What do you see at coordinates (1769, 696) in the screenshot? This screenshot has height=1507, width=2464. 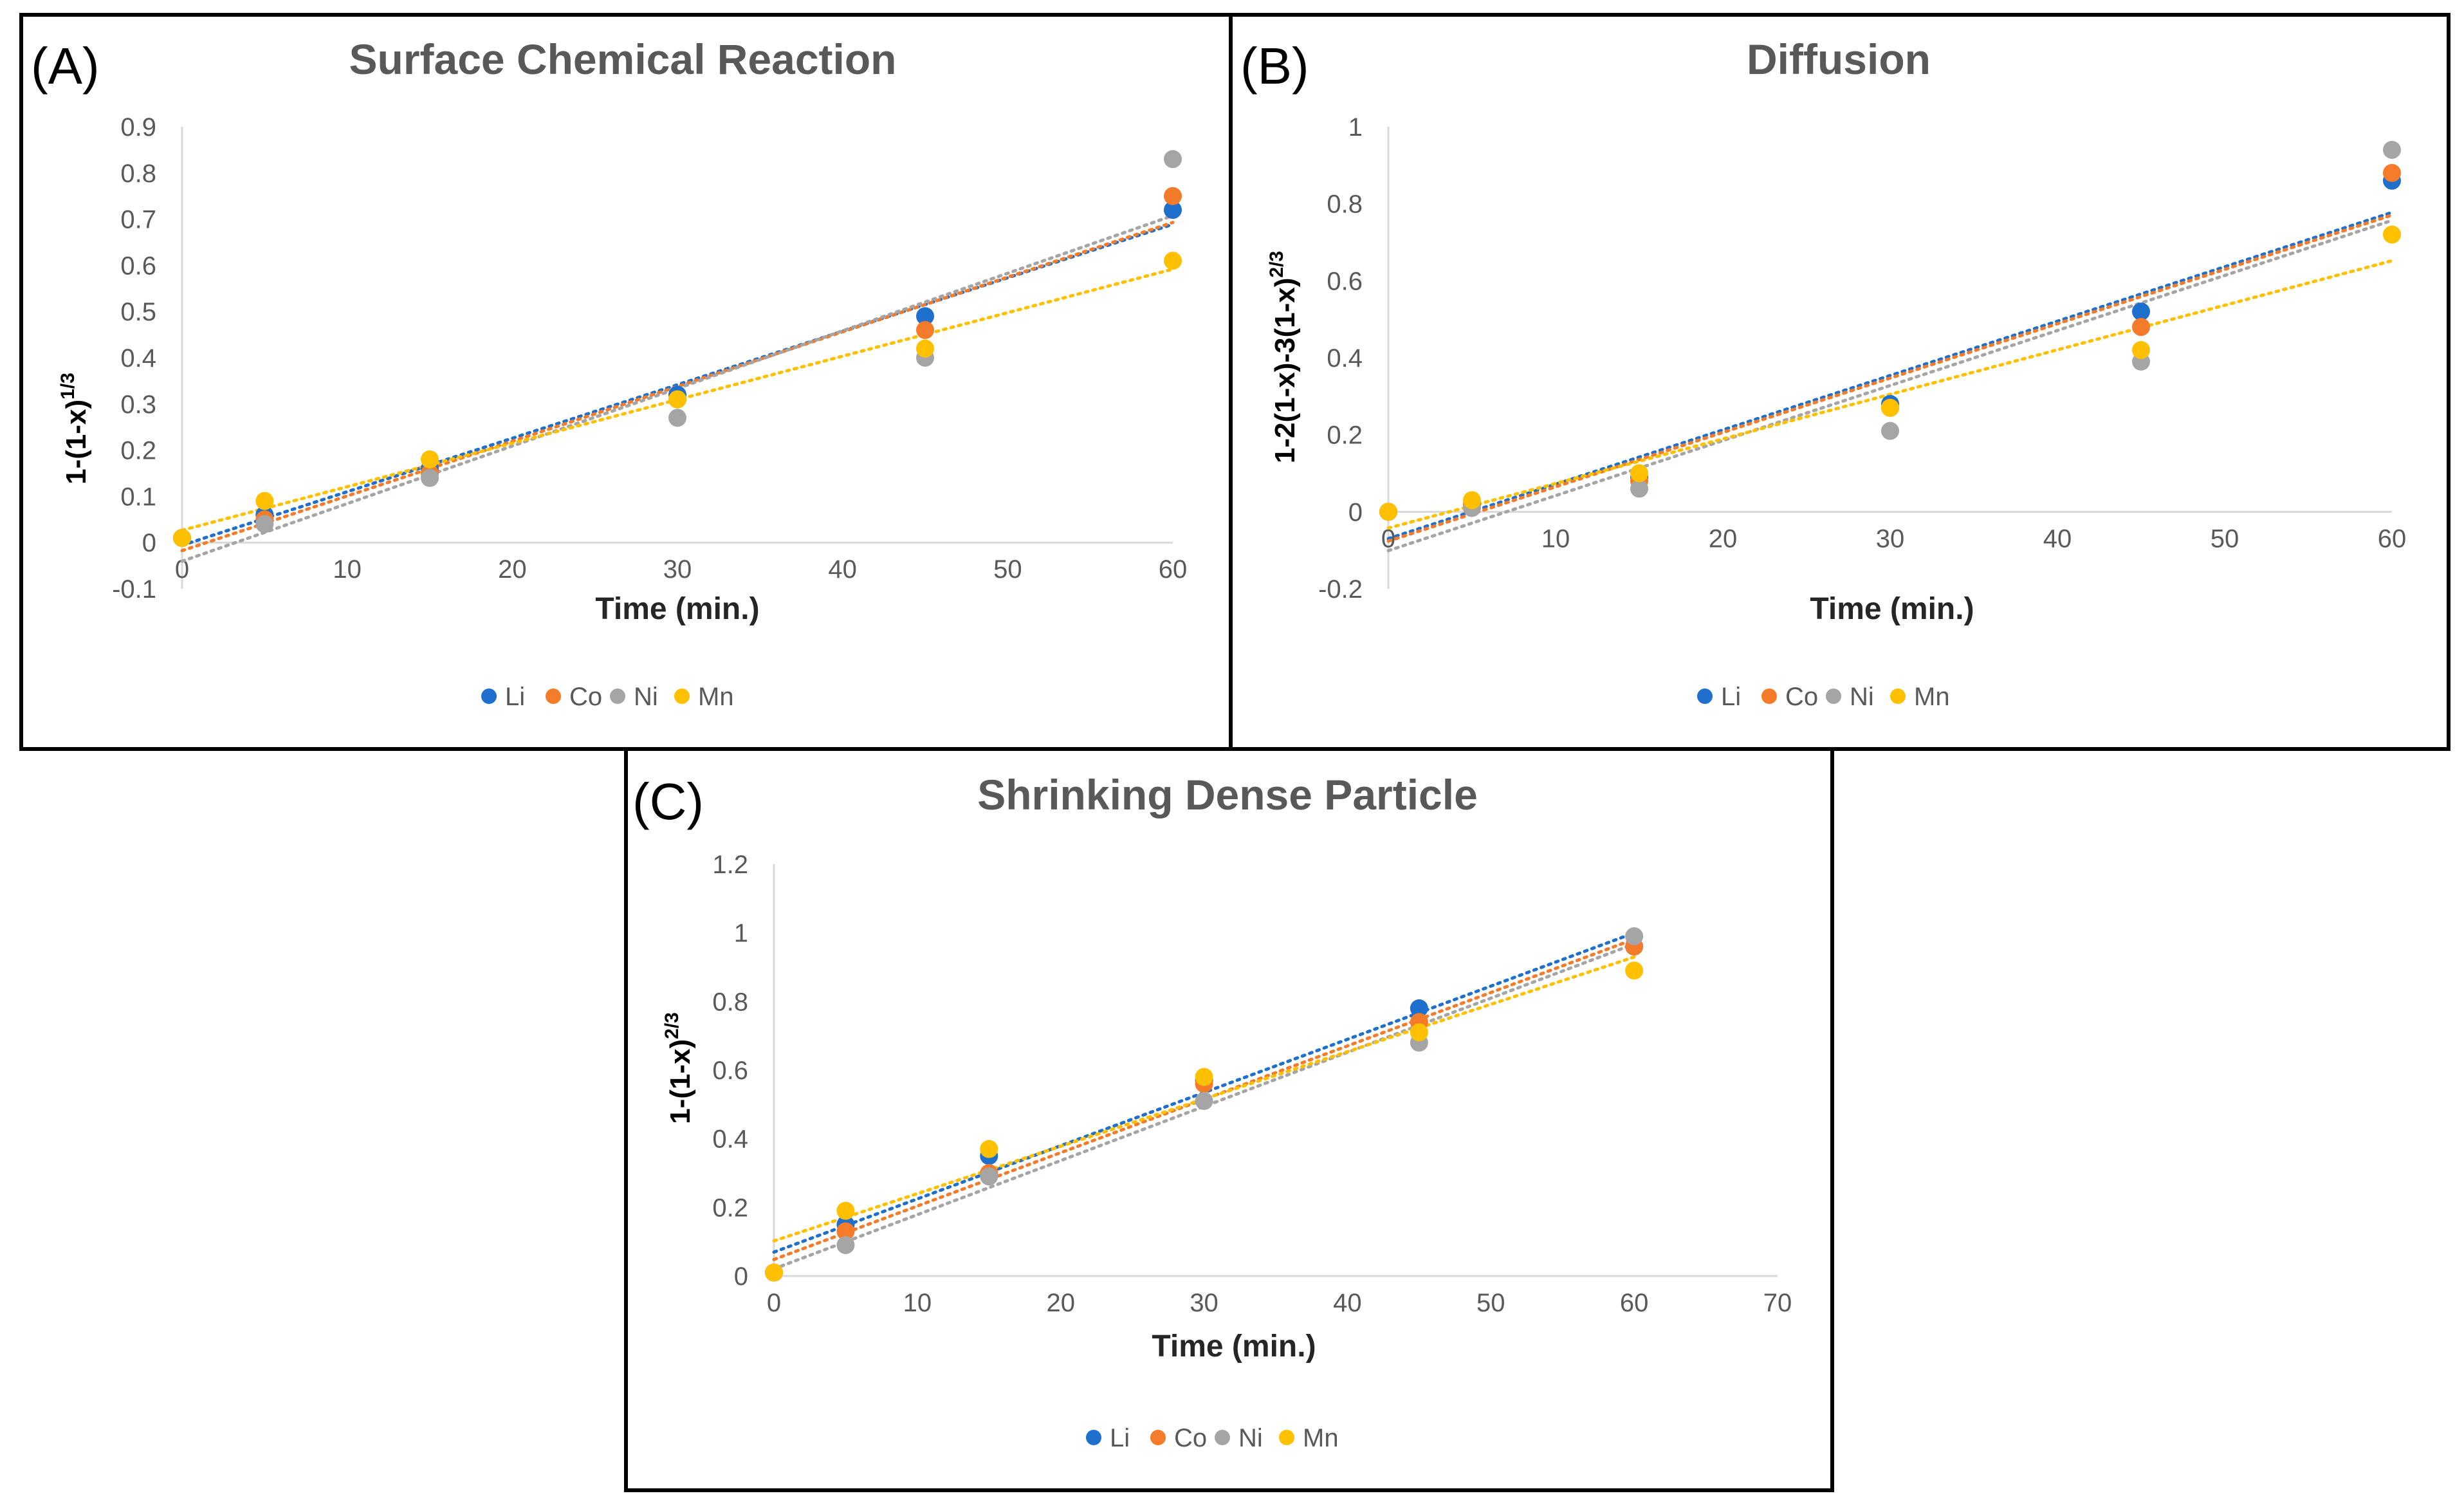 I see `panel-b-legend-marker-co` at bounding box center [1769, 696].